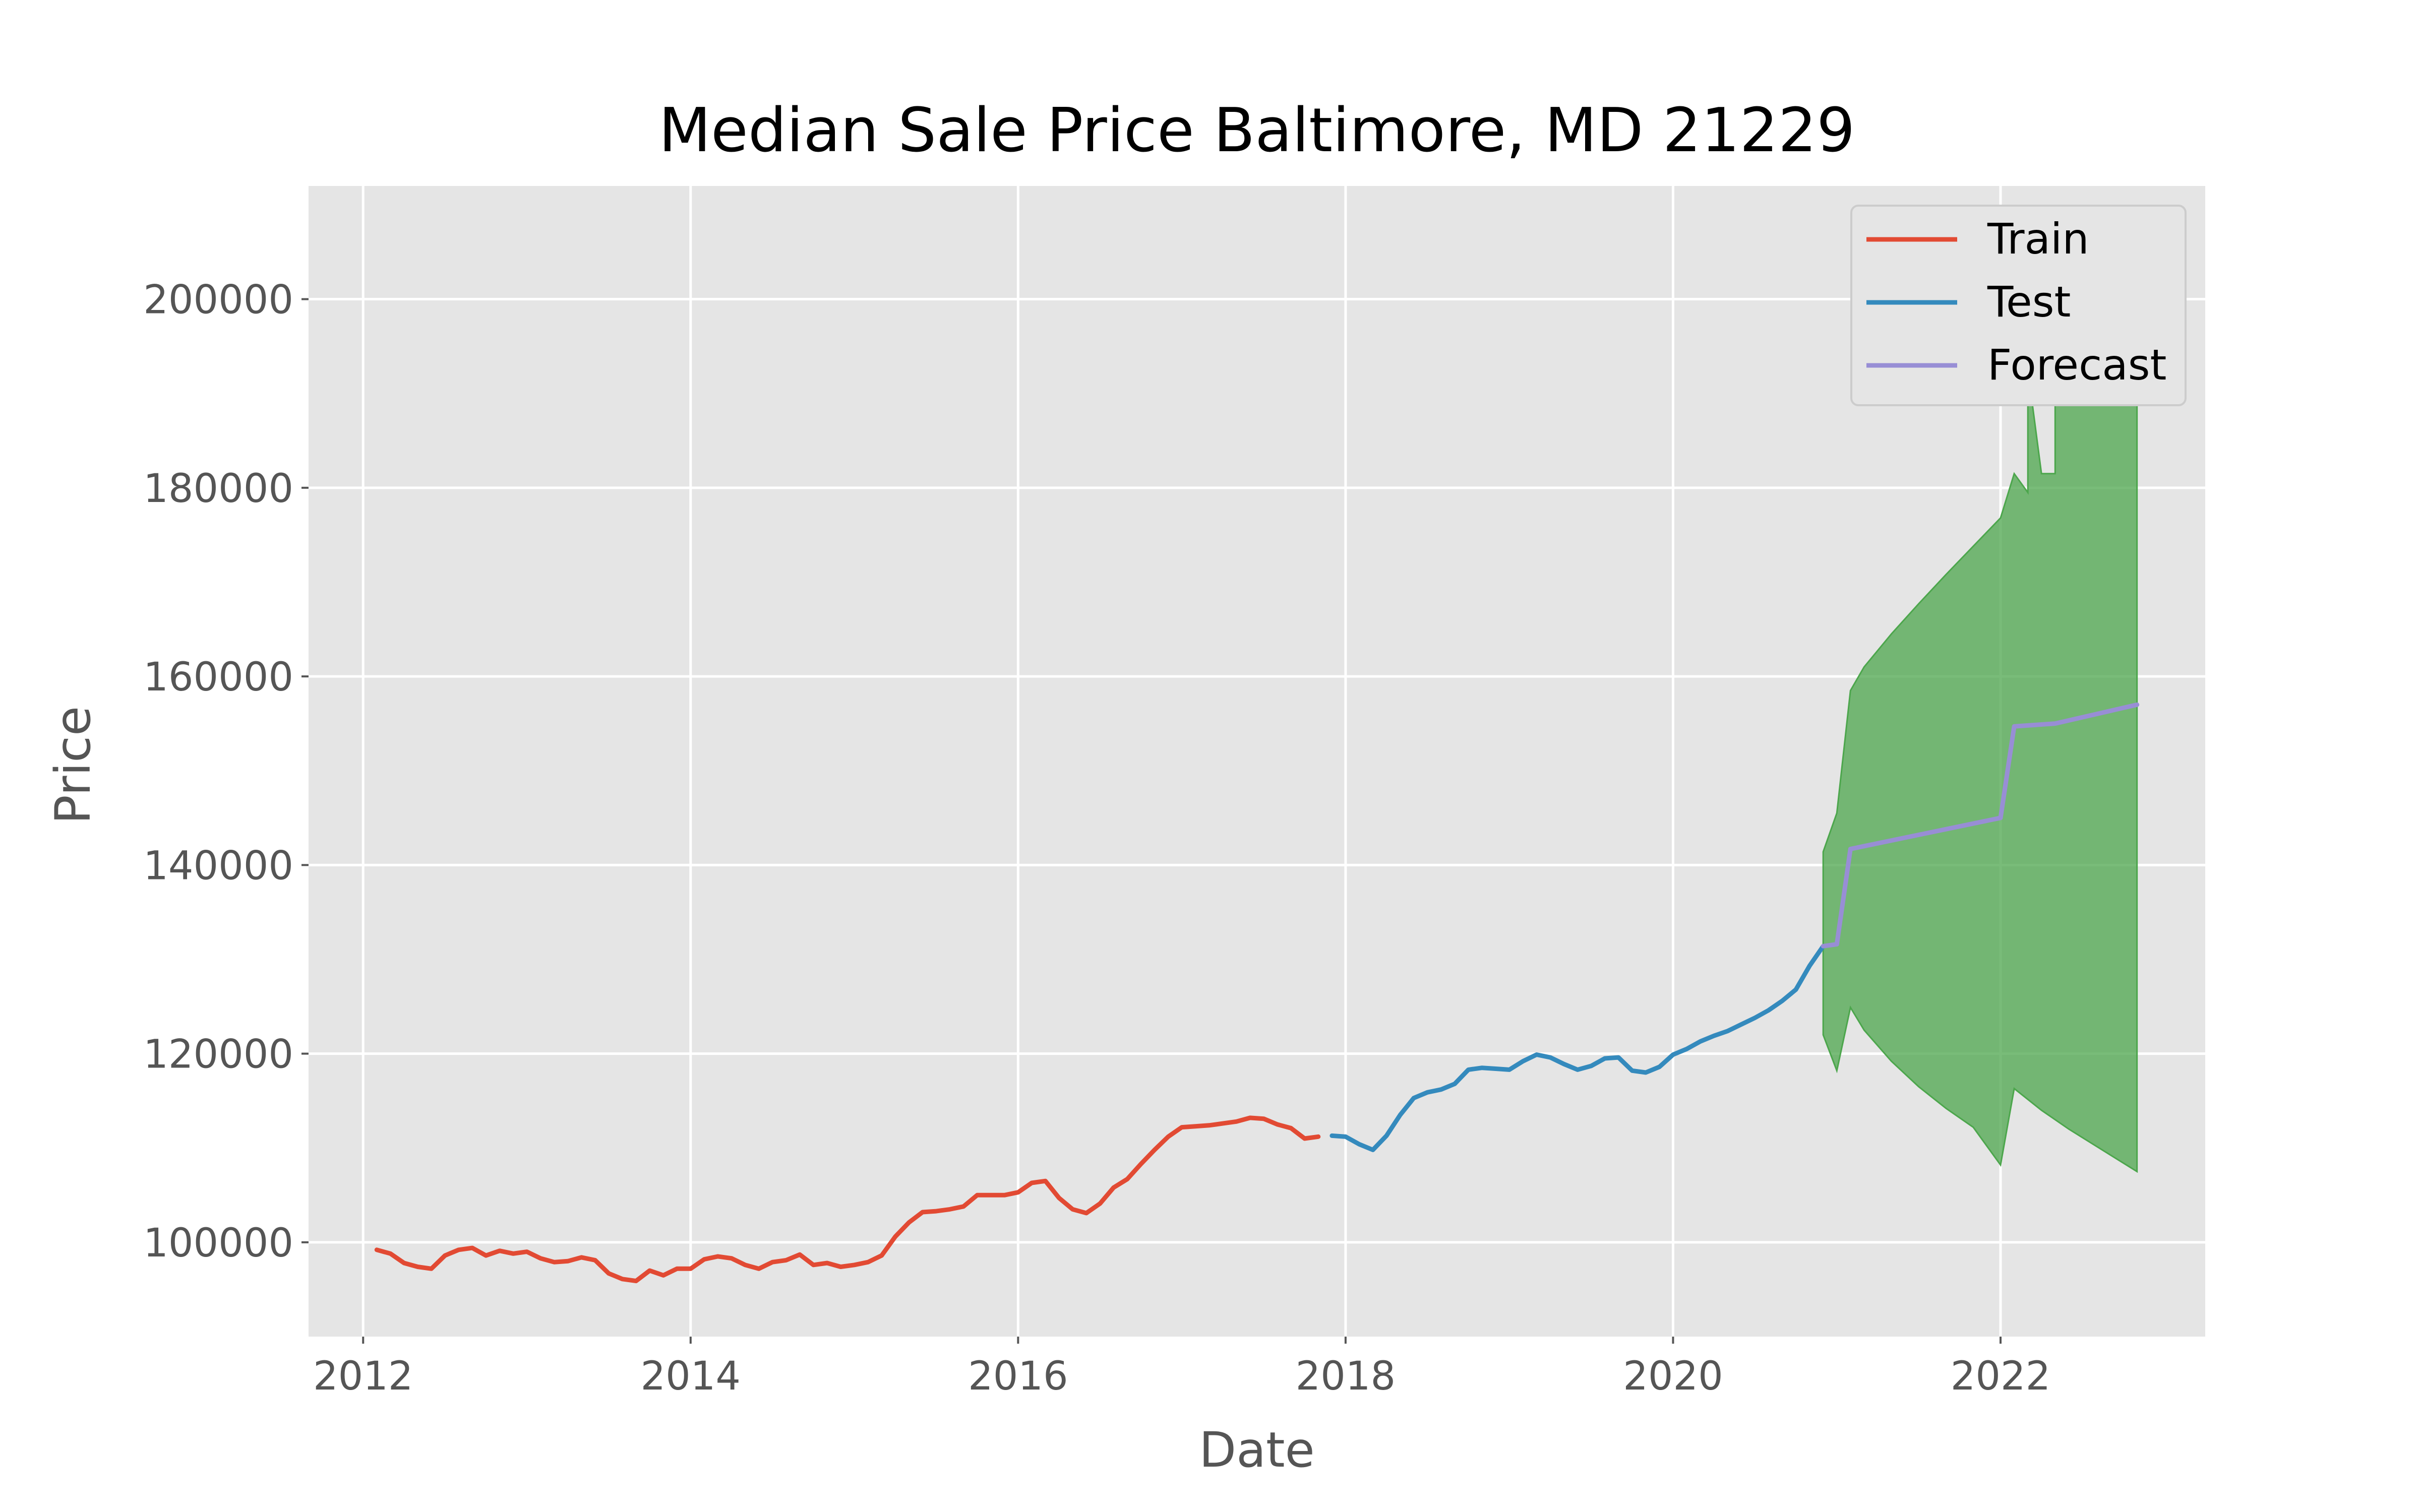  I want to click on legend-label-test: Test, so click(2029, 302).